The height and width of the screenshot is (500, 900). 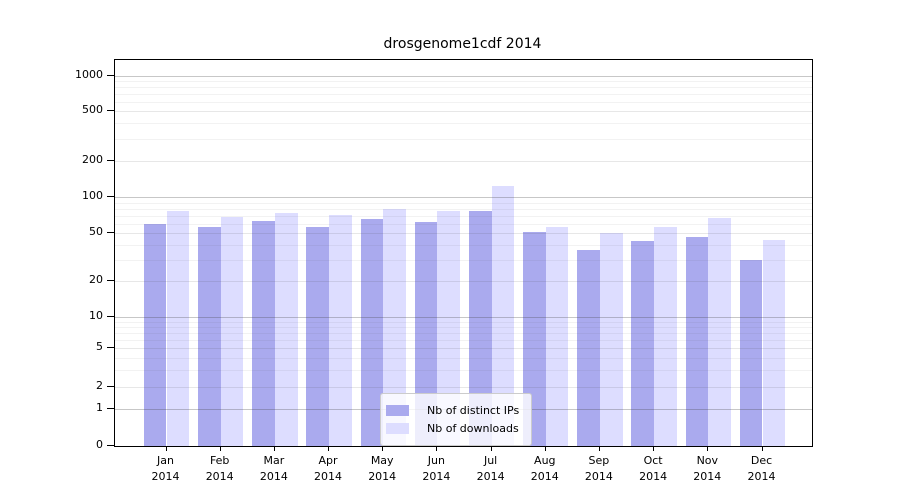 I want to click on x-tick-label: Nov 2014, so click(x=707, y=469).